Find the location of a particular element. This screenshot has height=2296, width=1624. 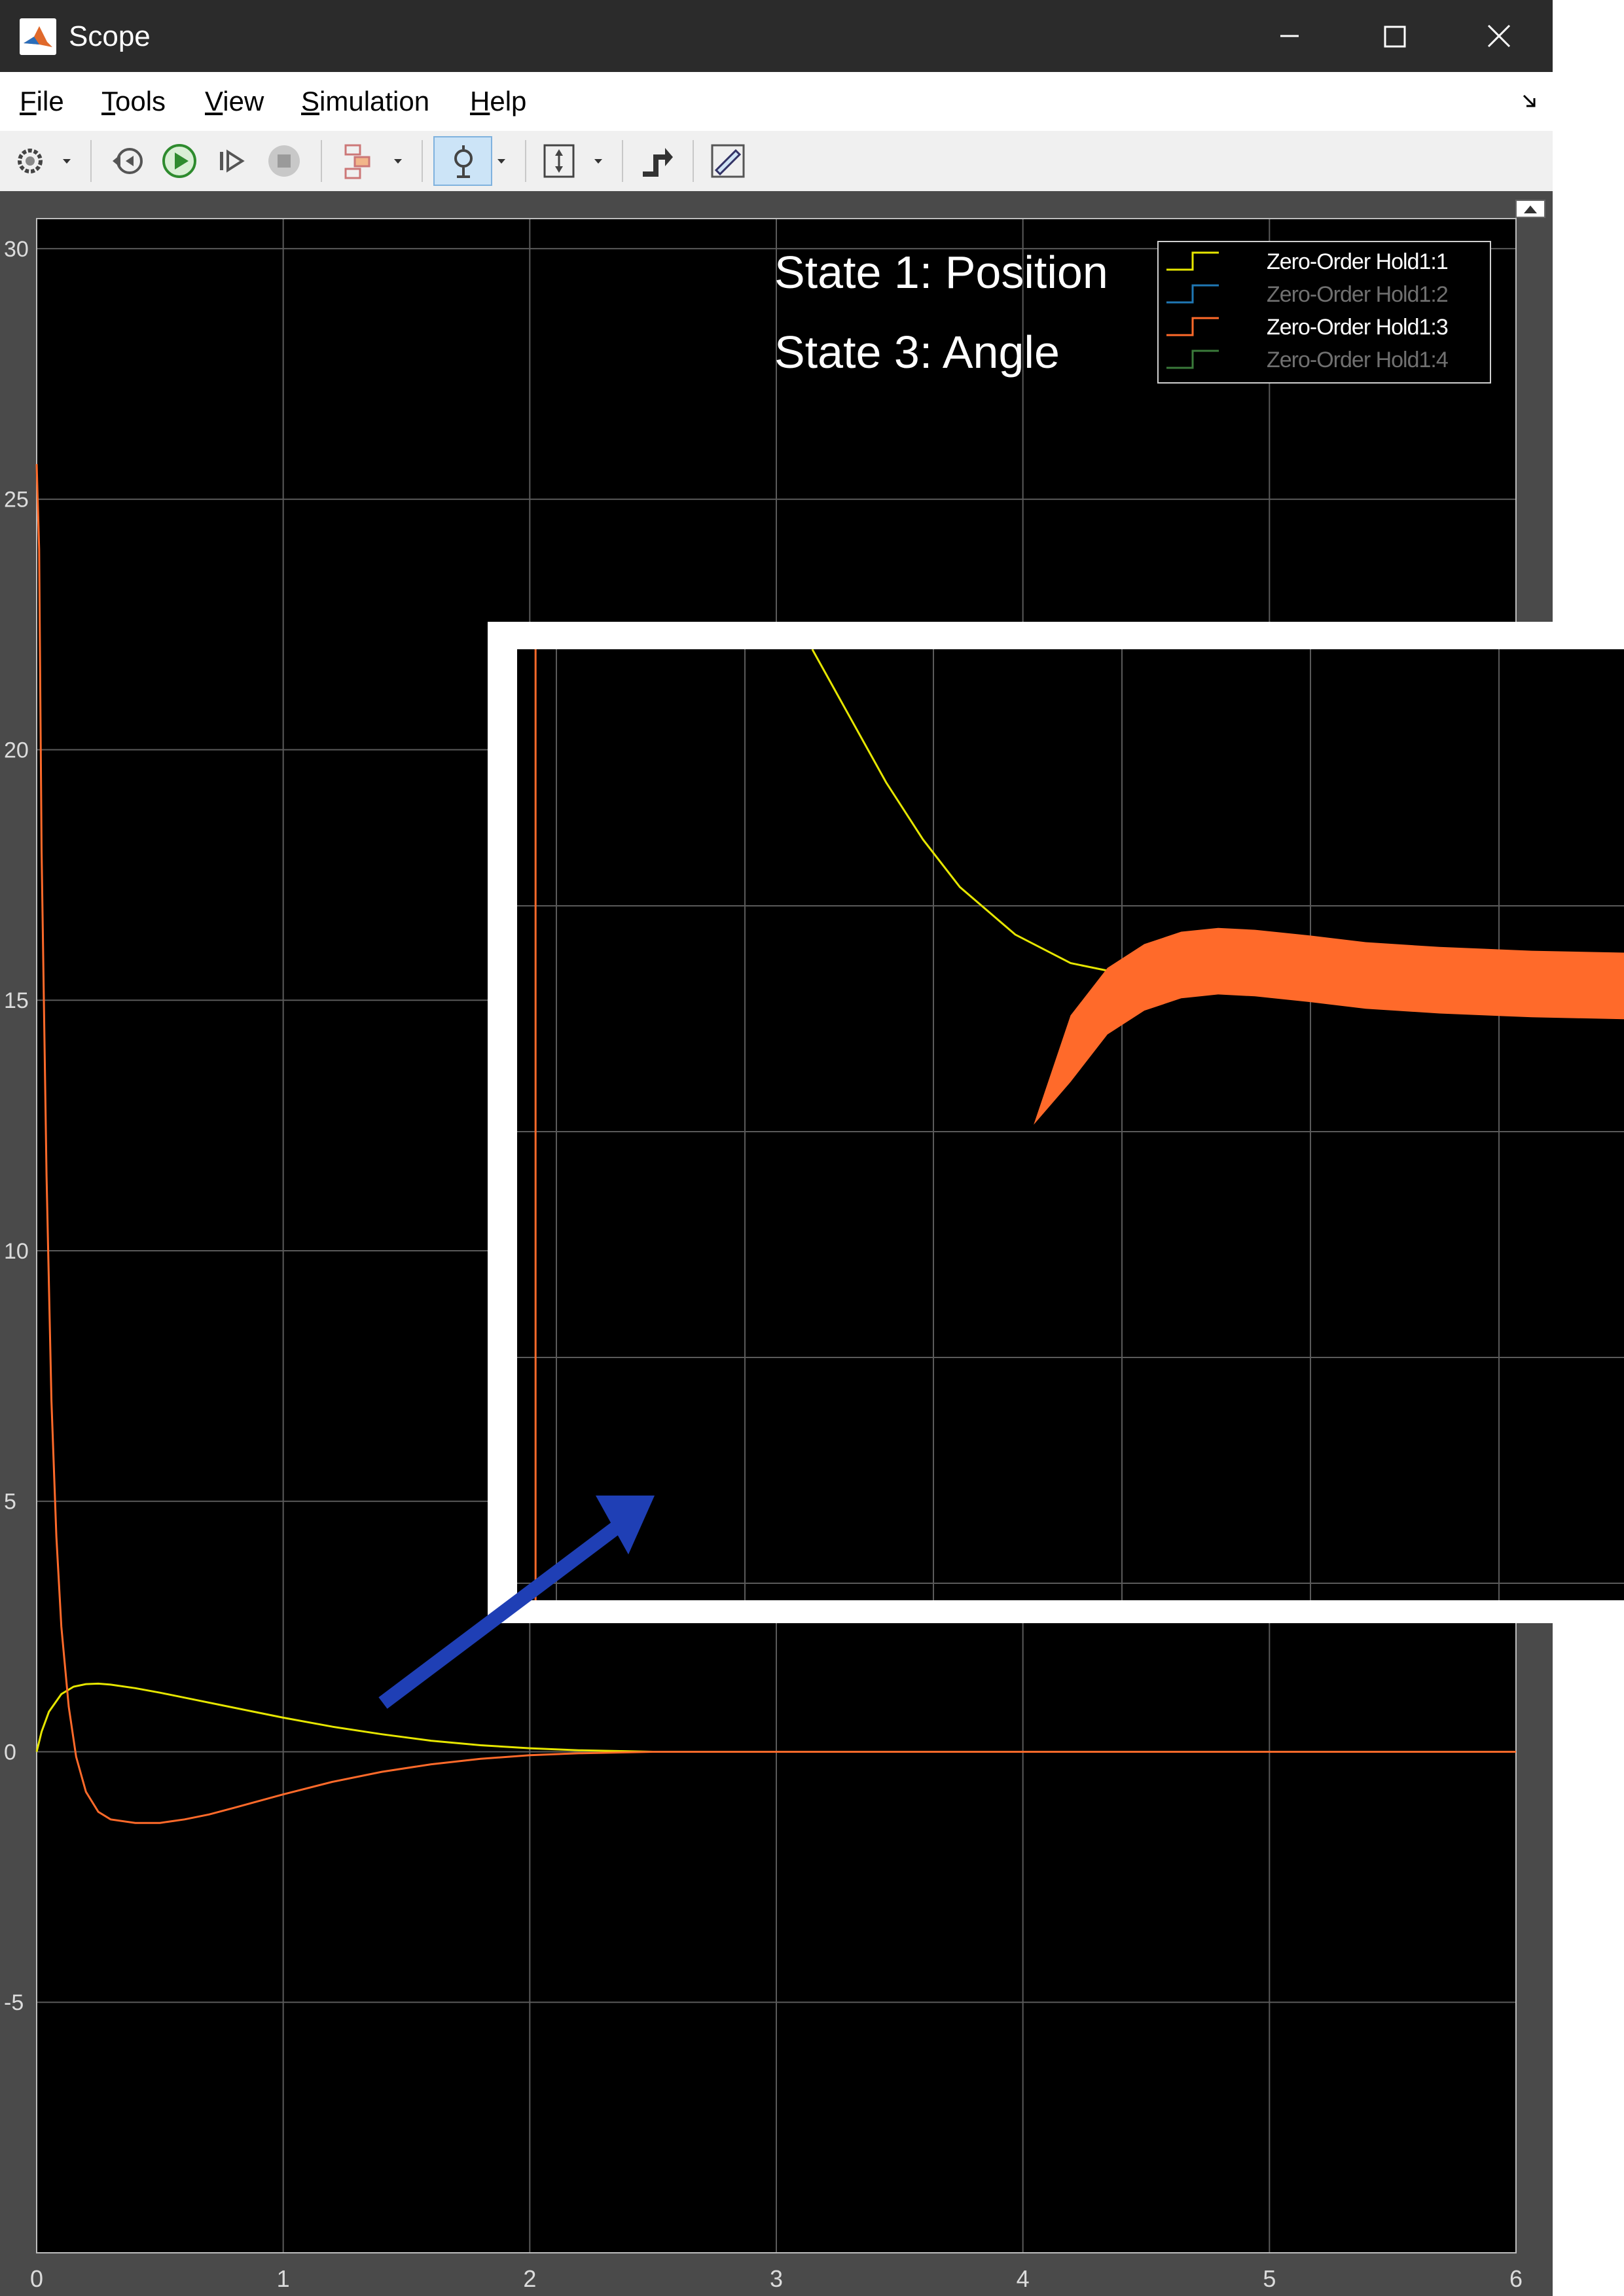

legend-item-4: Zero-Order Hold1:4 is located at coordinates (1325, 359).